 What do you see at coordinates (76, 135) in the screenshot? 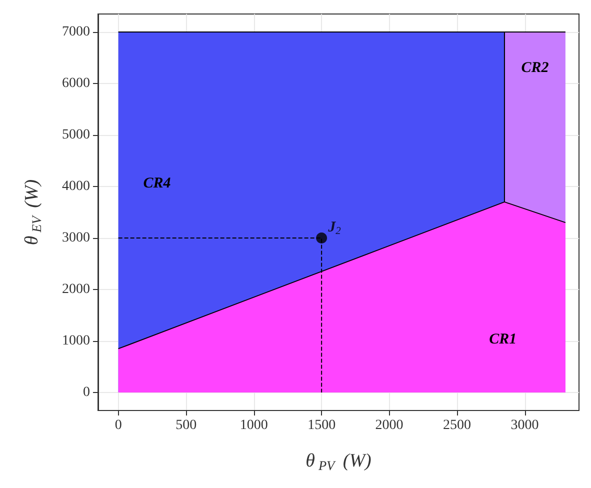
I see `y-tick-label: 5000` at bounding box center [76, 135].